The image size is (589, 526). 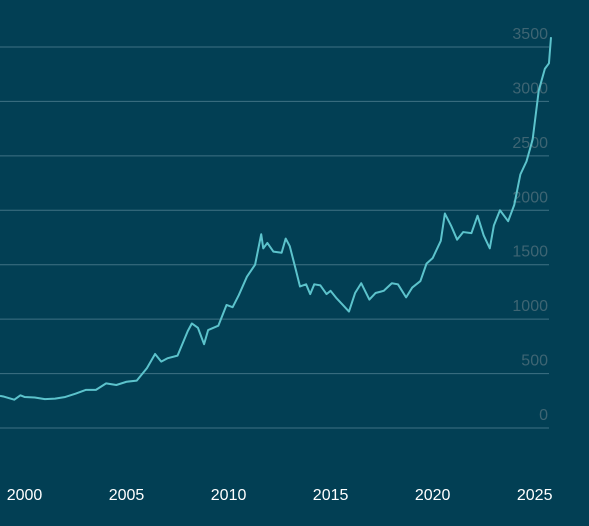 I want to click on y-tick-label: 2500, so click(x=530, y=143).